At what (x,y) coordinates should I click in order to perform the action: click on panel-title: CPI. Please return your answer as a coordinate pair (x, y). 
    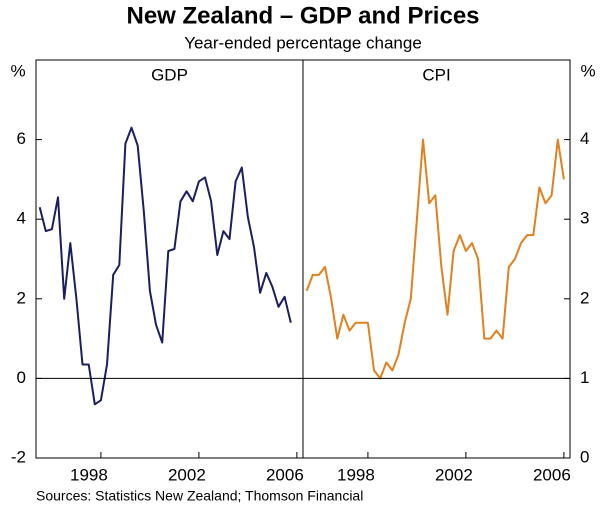
    Looking at the image, I should click on (436, 74).